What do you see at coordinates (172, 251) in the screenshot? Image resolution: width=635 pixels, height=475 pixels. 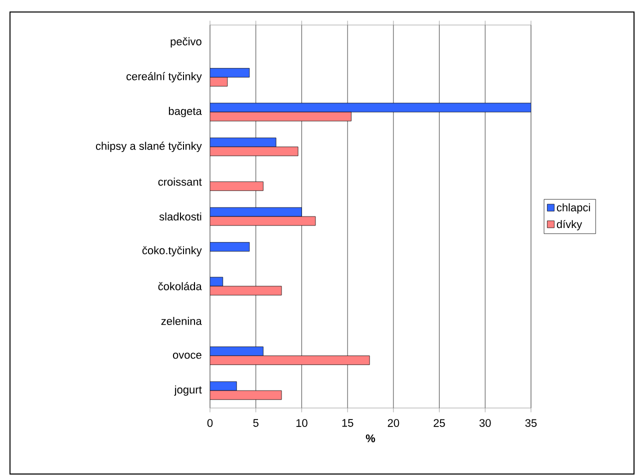 I see `y-tick-label: čoko.tyčinky` at bounding box center [172, 251].